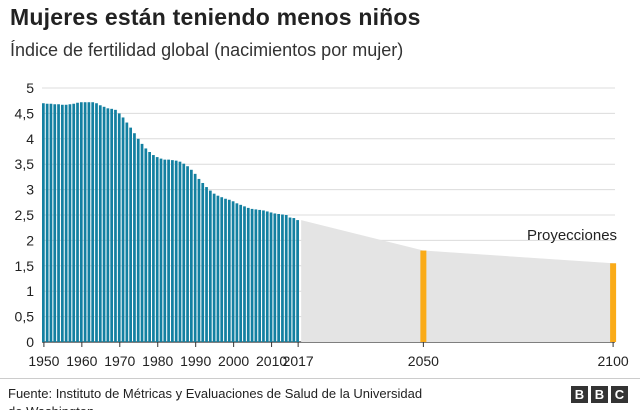  What do you see at coordinates (30, 342) in the screenshot?
I see `y-tick-label: 0` at bounding box center [30, 342].